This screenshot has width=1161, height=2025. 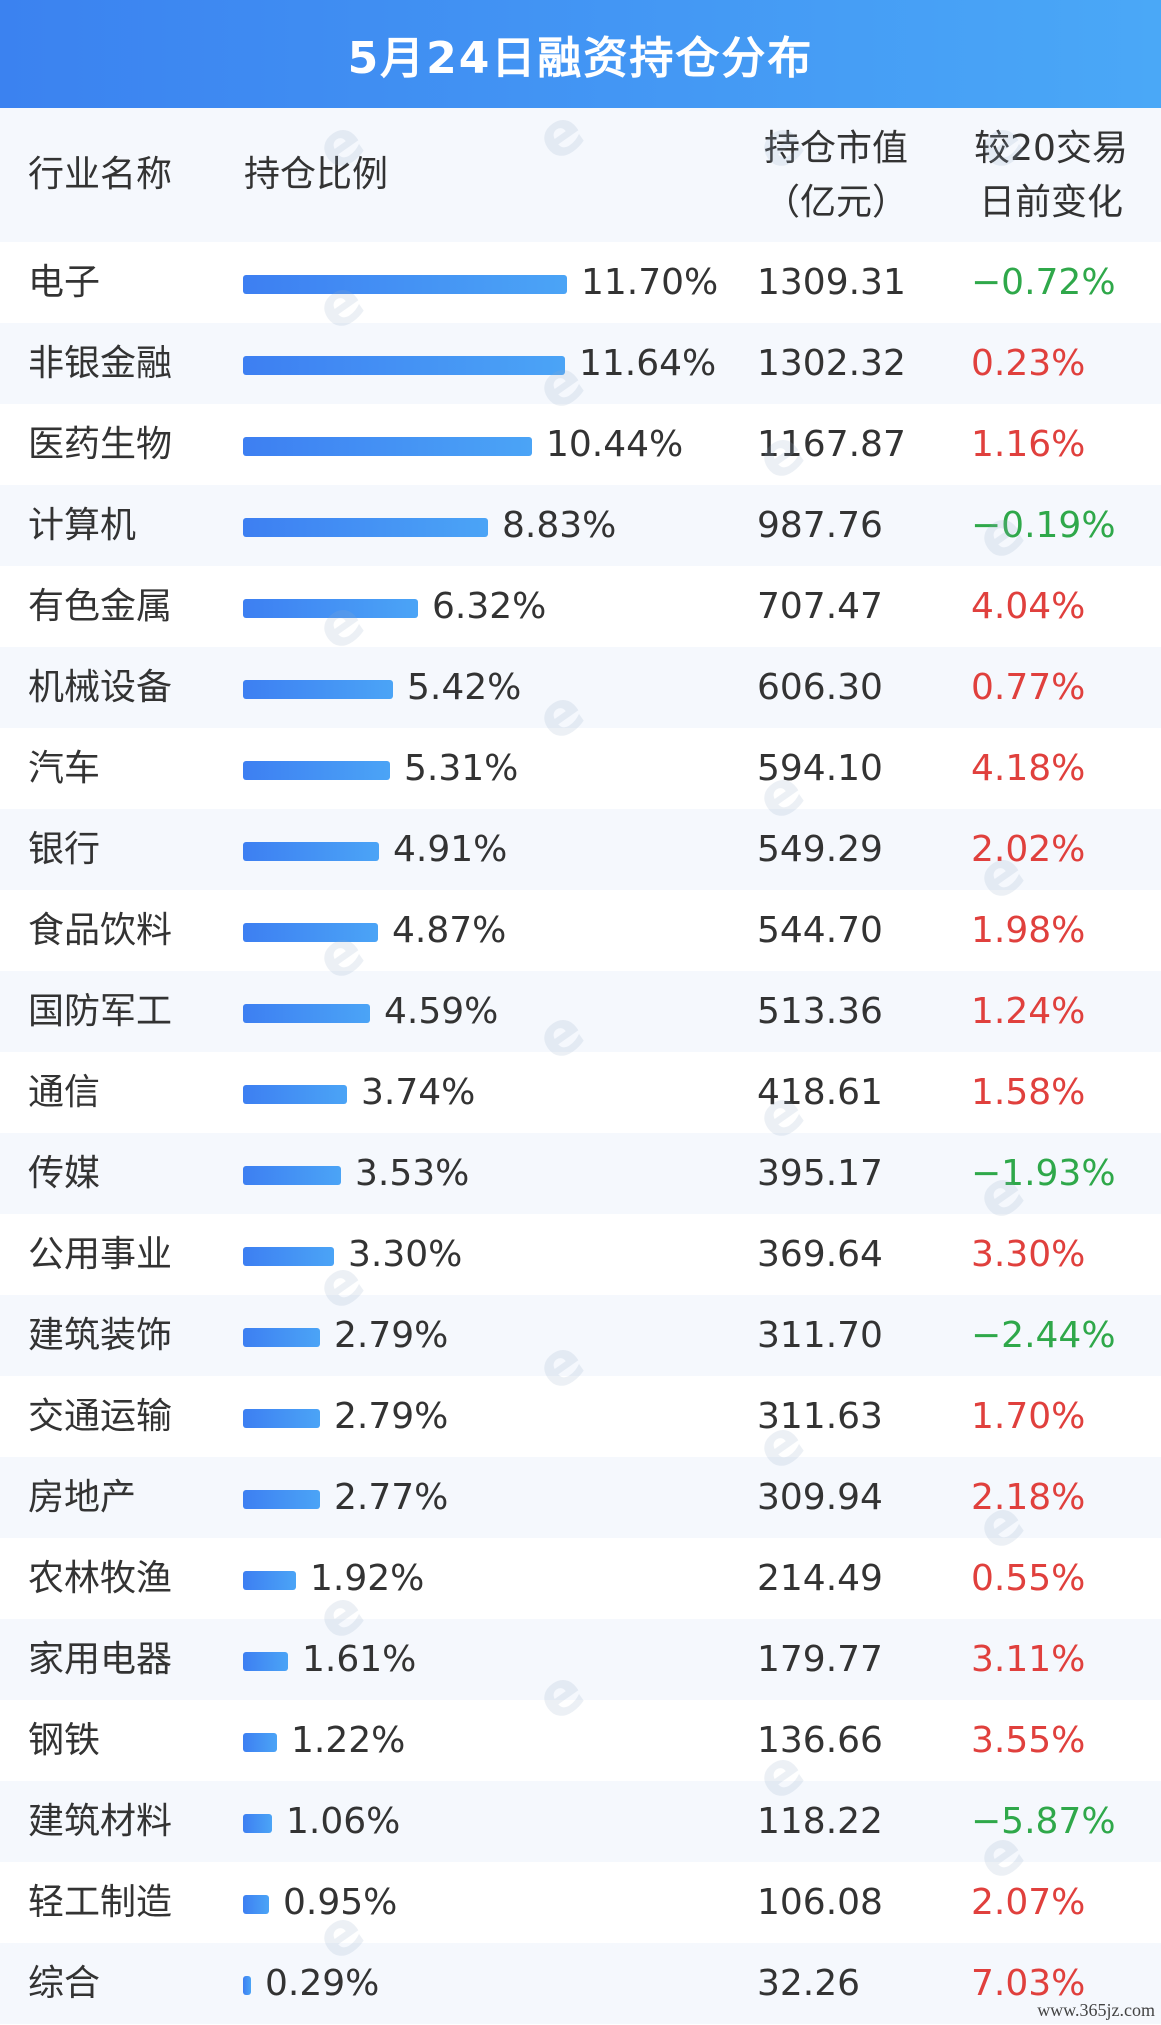 I want to click on share-label: 0.29%, so click(x=322, y=1983).